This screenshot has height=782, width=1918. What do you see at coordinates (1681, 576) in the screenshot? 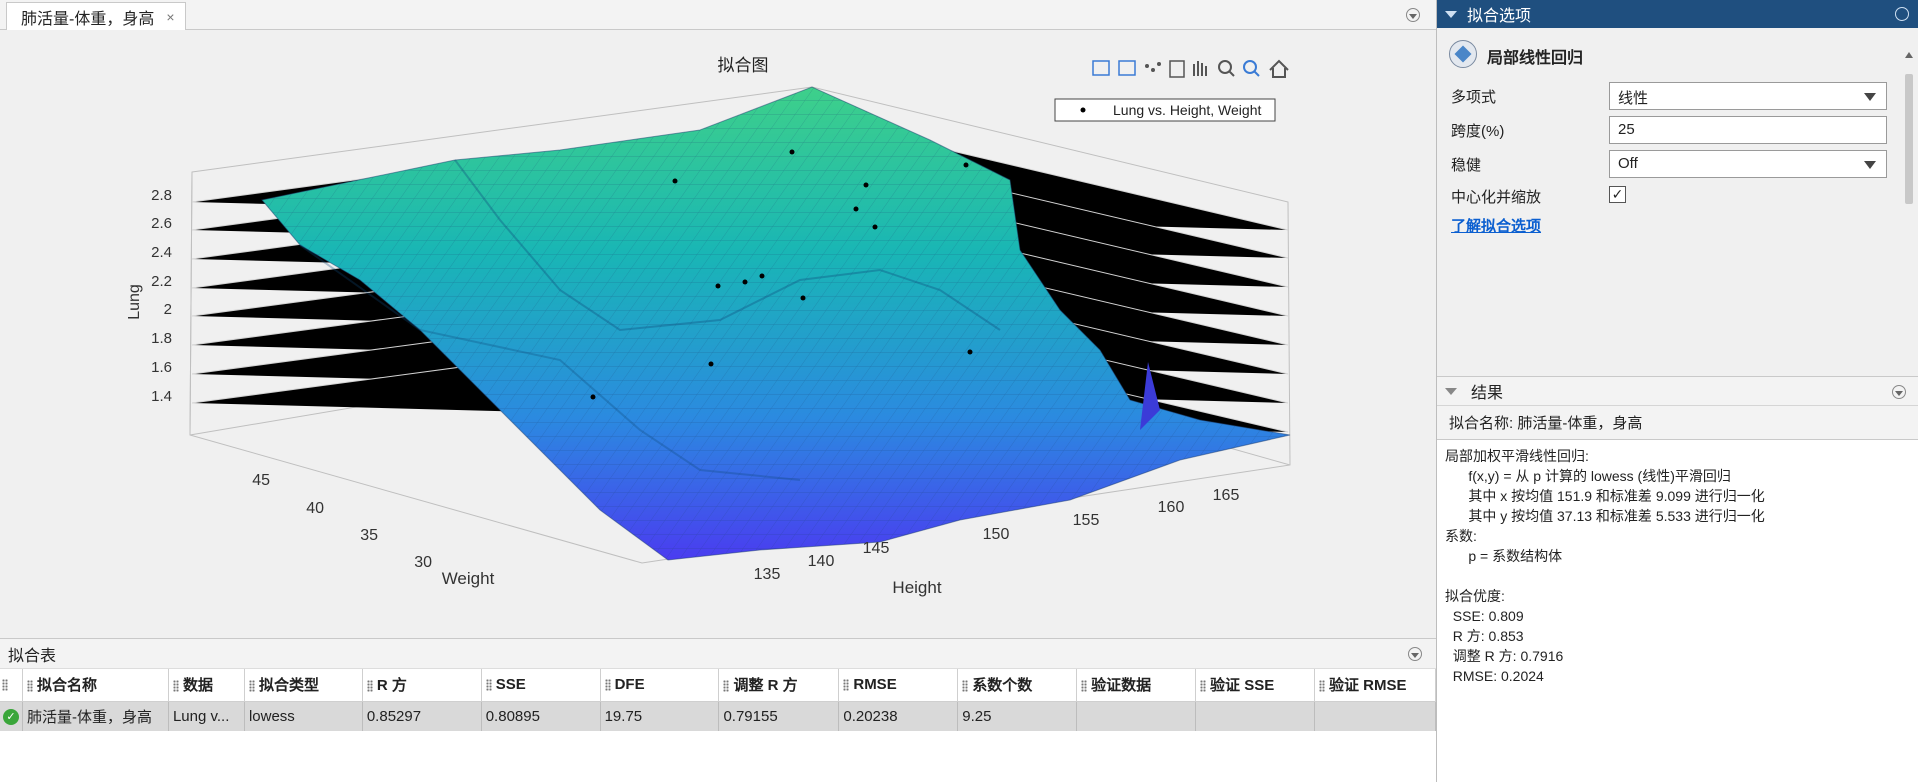
I see `results-line` at bounding box center [1681, 576].